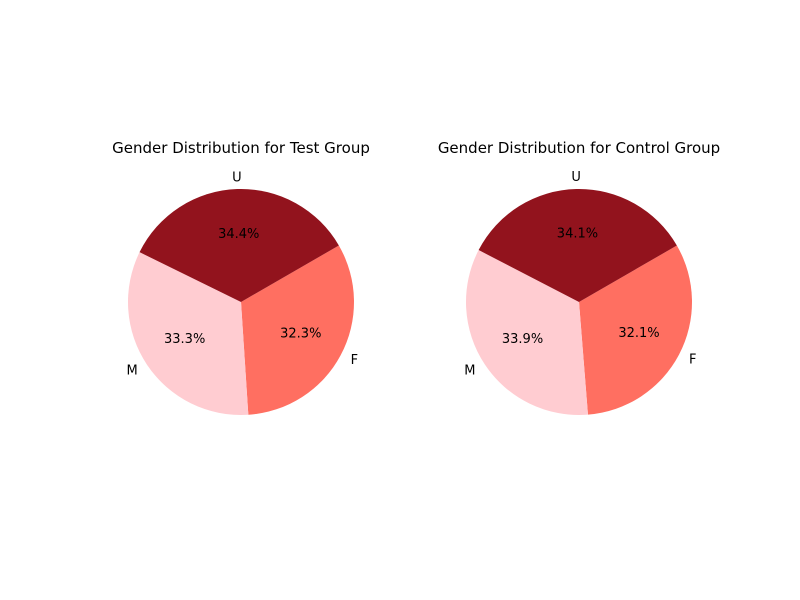  Describe the element at coordinates (638, 333) in the screenshot. I see `slice-percent-label: 32.1%` at that location.